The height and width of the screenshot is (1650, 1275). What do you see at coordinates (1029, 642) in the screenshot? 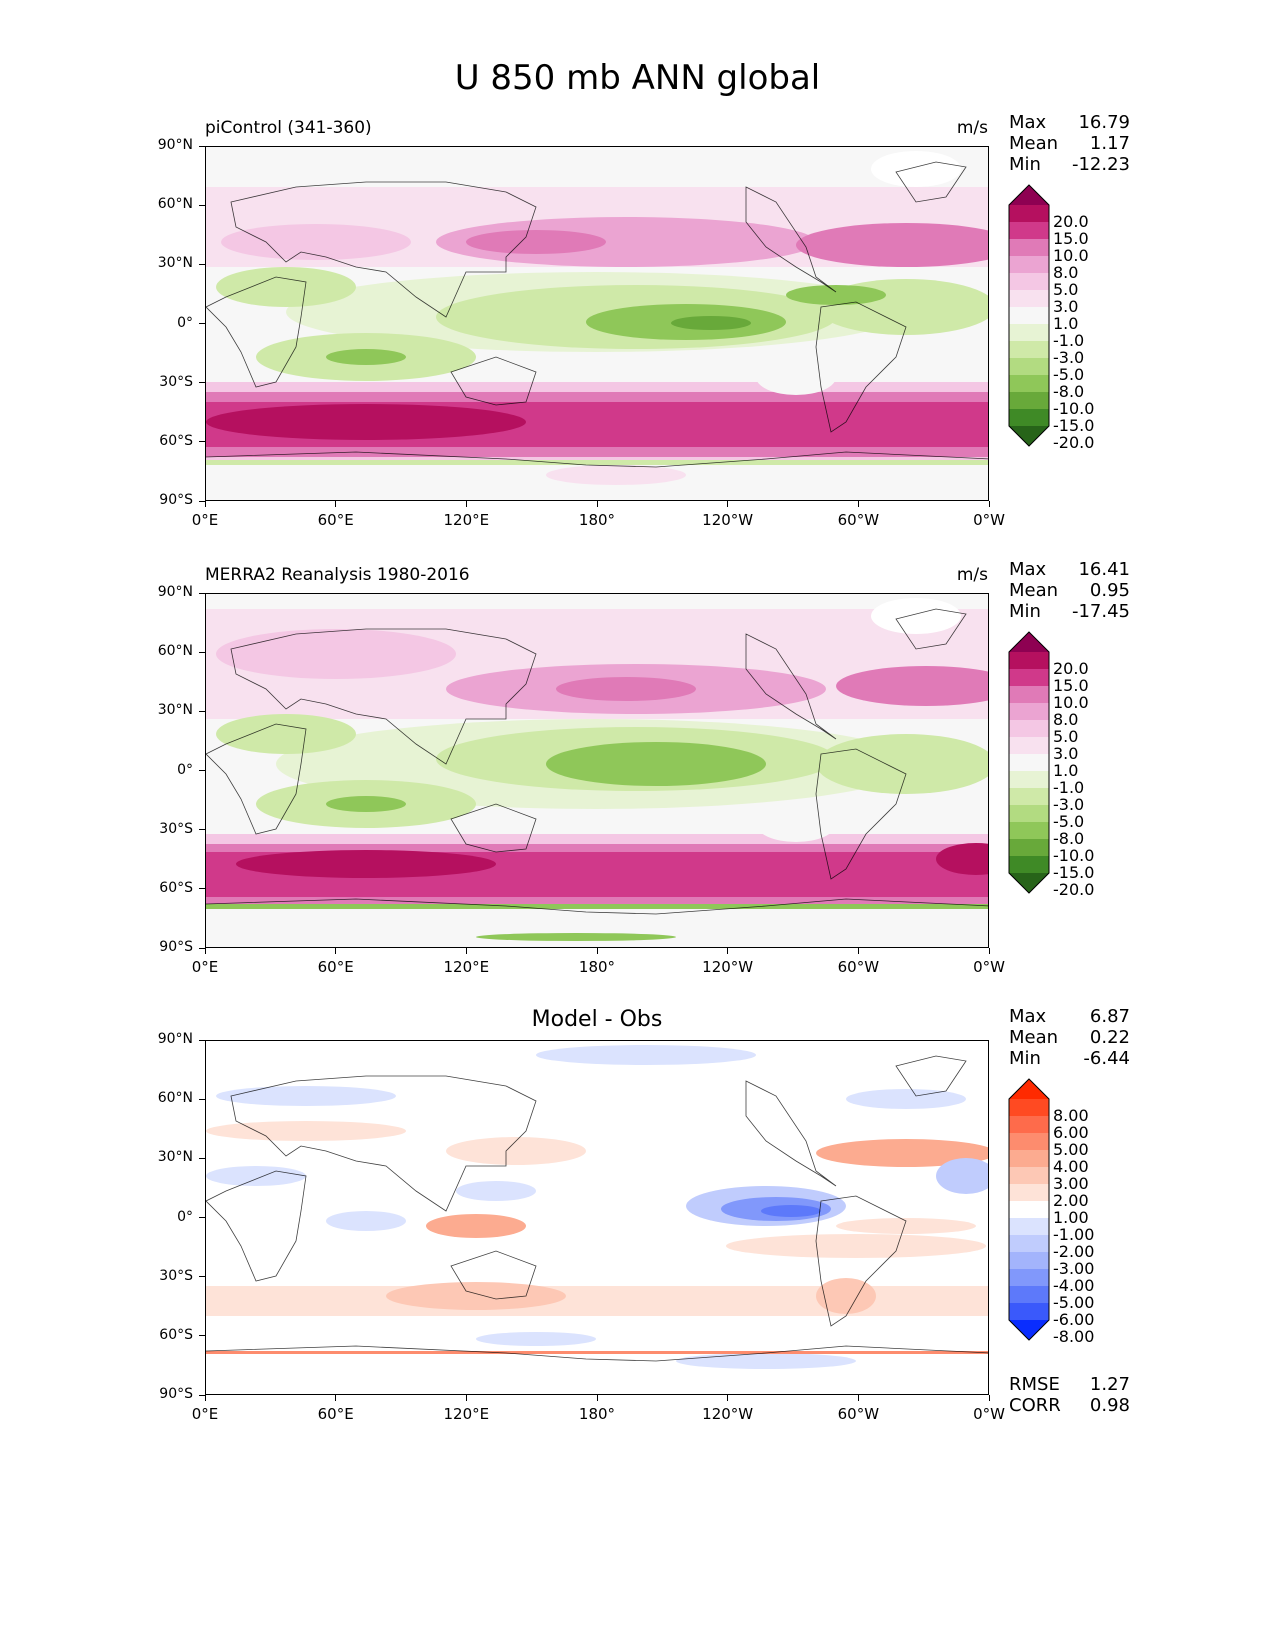
I see `panel-2-colorbar-max-arrow` at bounding box center [1029, 642].